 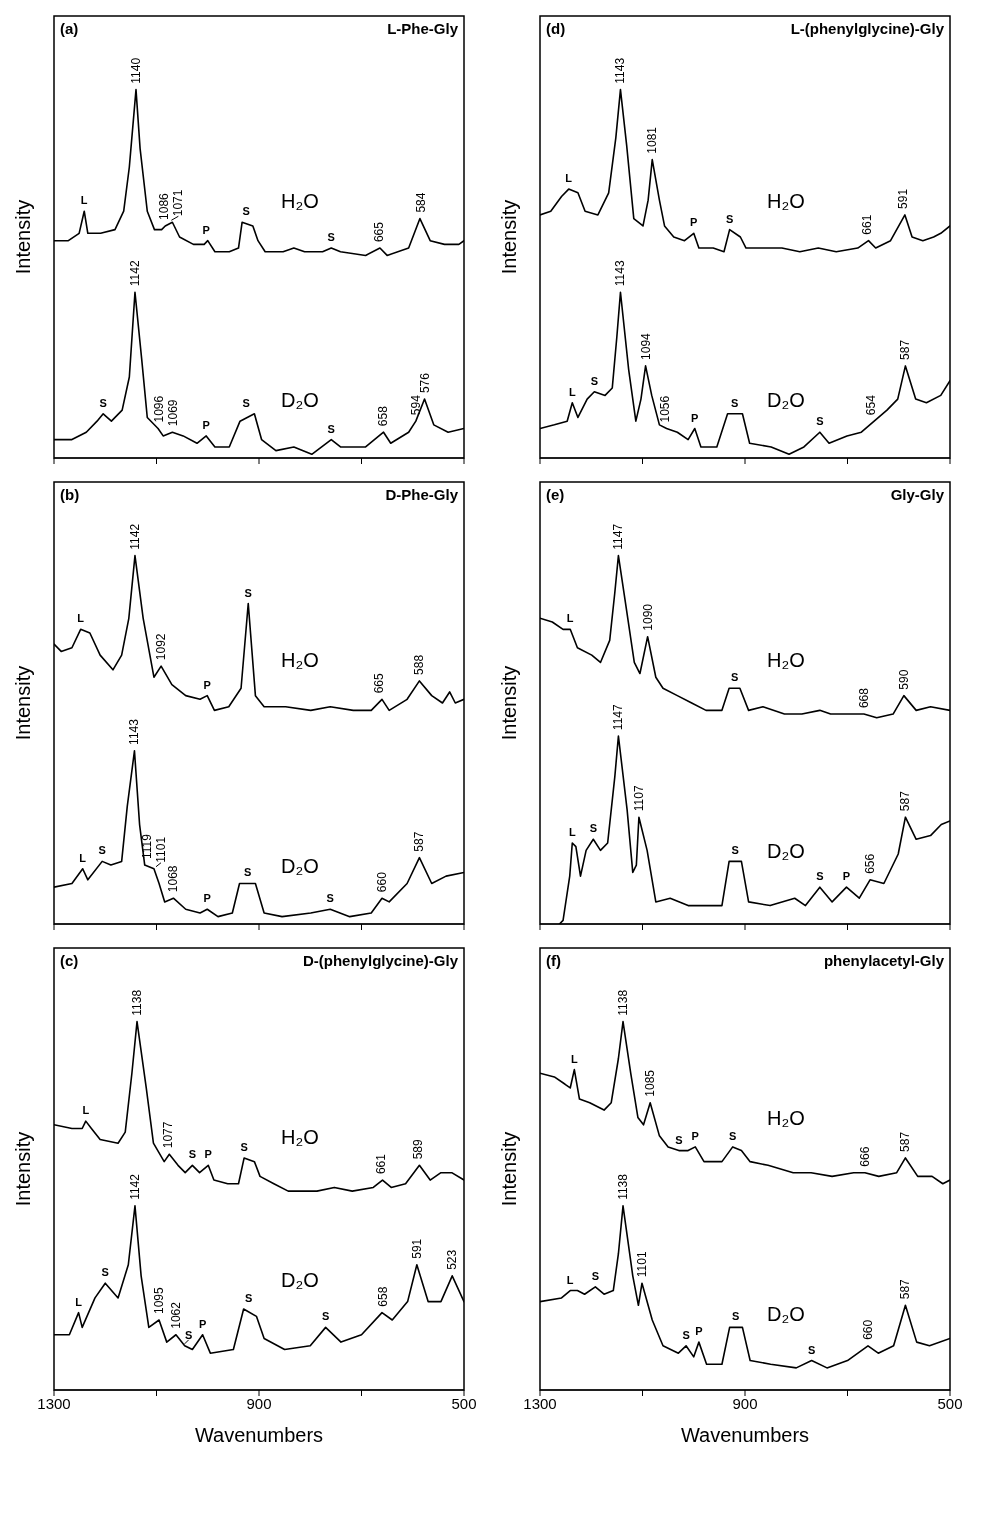 I want to click on chart-title: phenylacetyl-Gly, so click(x=884, y=960).